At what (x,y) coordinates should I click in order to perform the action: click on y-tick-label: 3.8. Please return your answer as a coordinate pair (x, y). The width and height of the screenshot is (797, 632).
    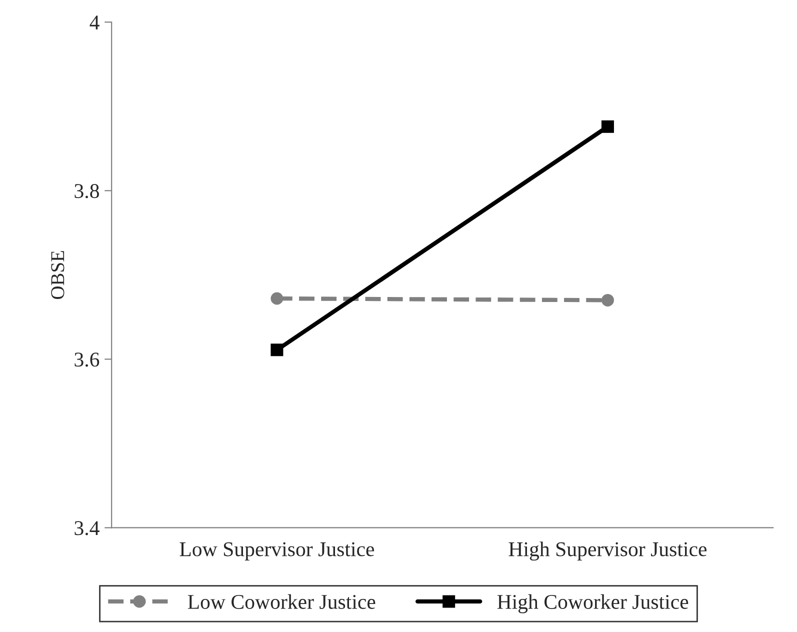
    Looking at the image, I should click on (86, 191).